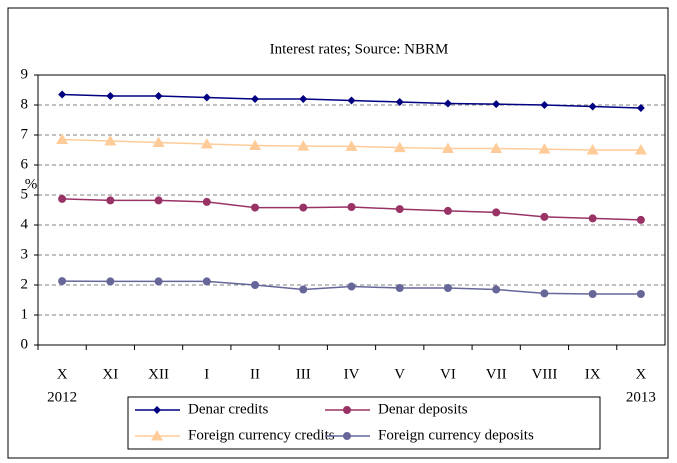 The width and height of the screenshot is (677, 463). What do you see at coordinates (25, 164) in the screenshot?
I see `y-tick-label: 6` at bounding box center [25, 164].